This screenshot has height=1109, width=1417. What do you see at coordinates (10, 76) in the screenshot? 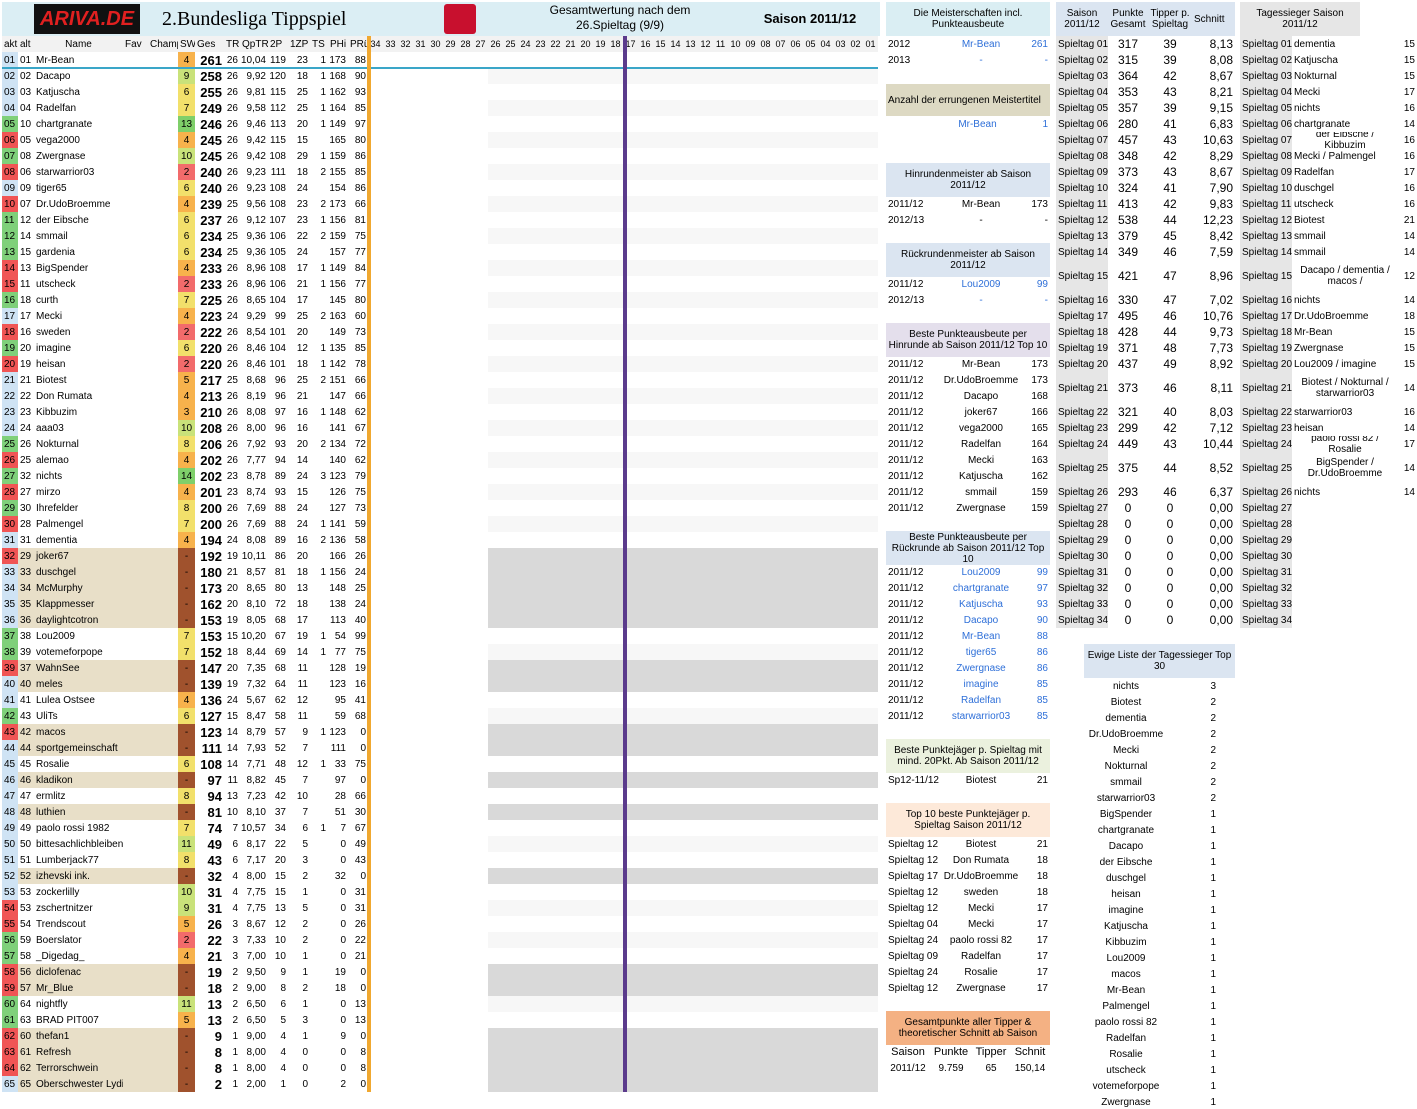
I see `rank: 02` at bounding box center [10, 76].